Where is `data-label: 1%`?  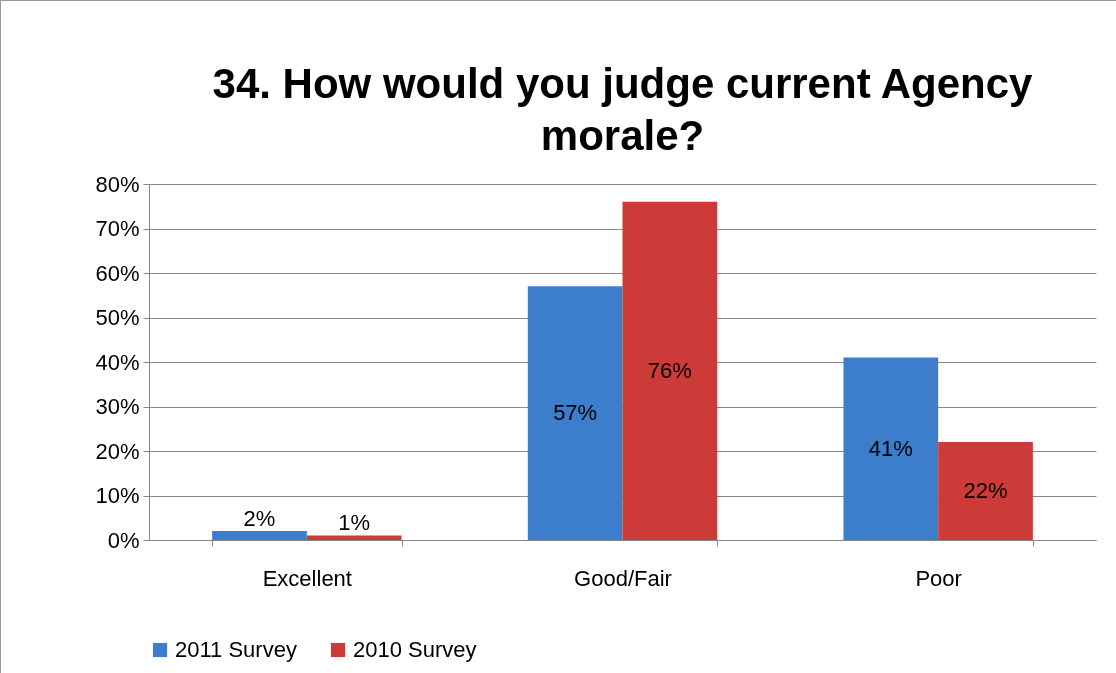 data-label: 1% is located at coordinates (354, 523).